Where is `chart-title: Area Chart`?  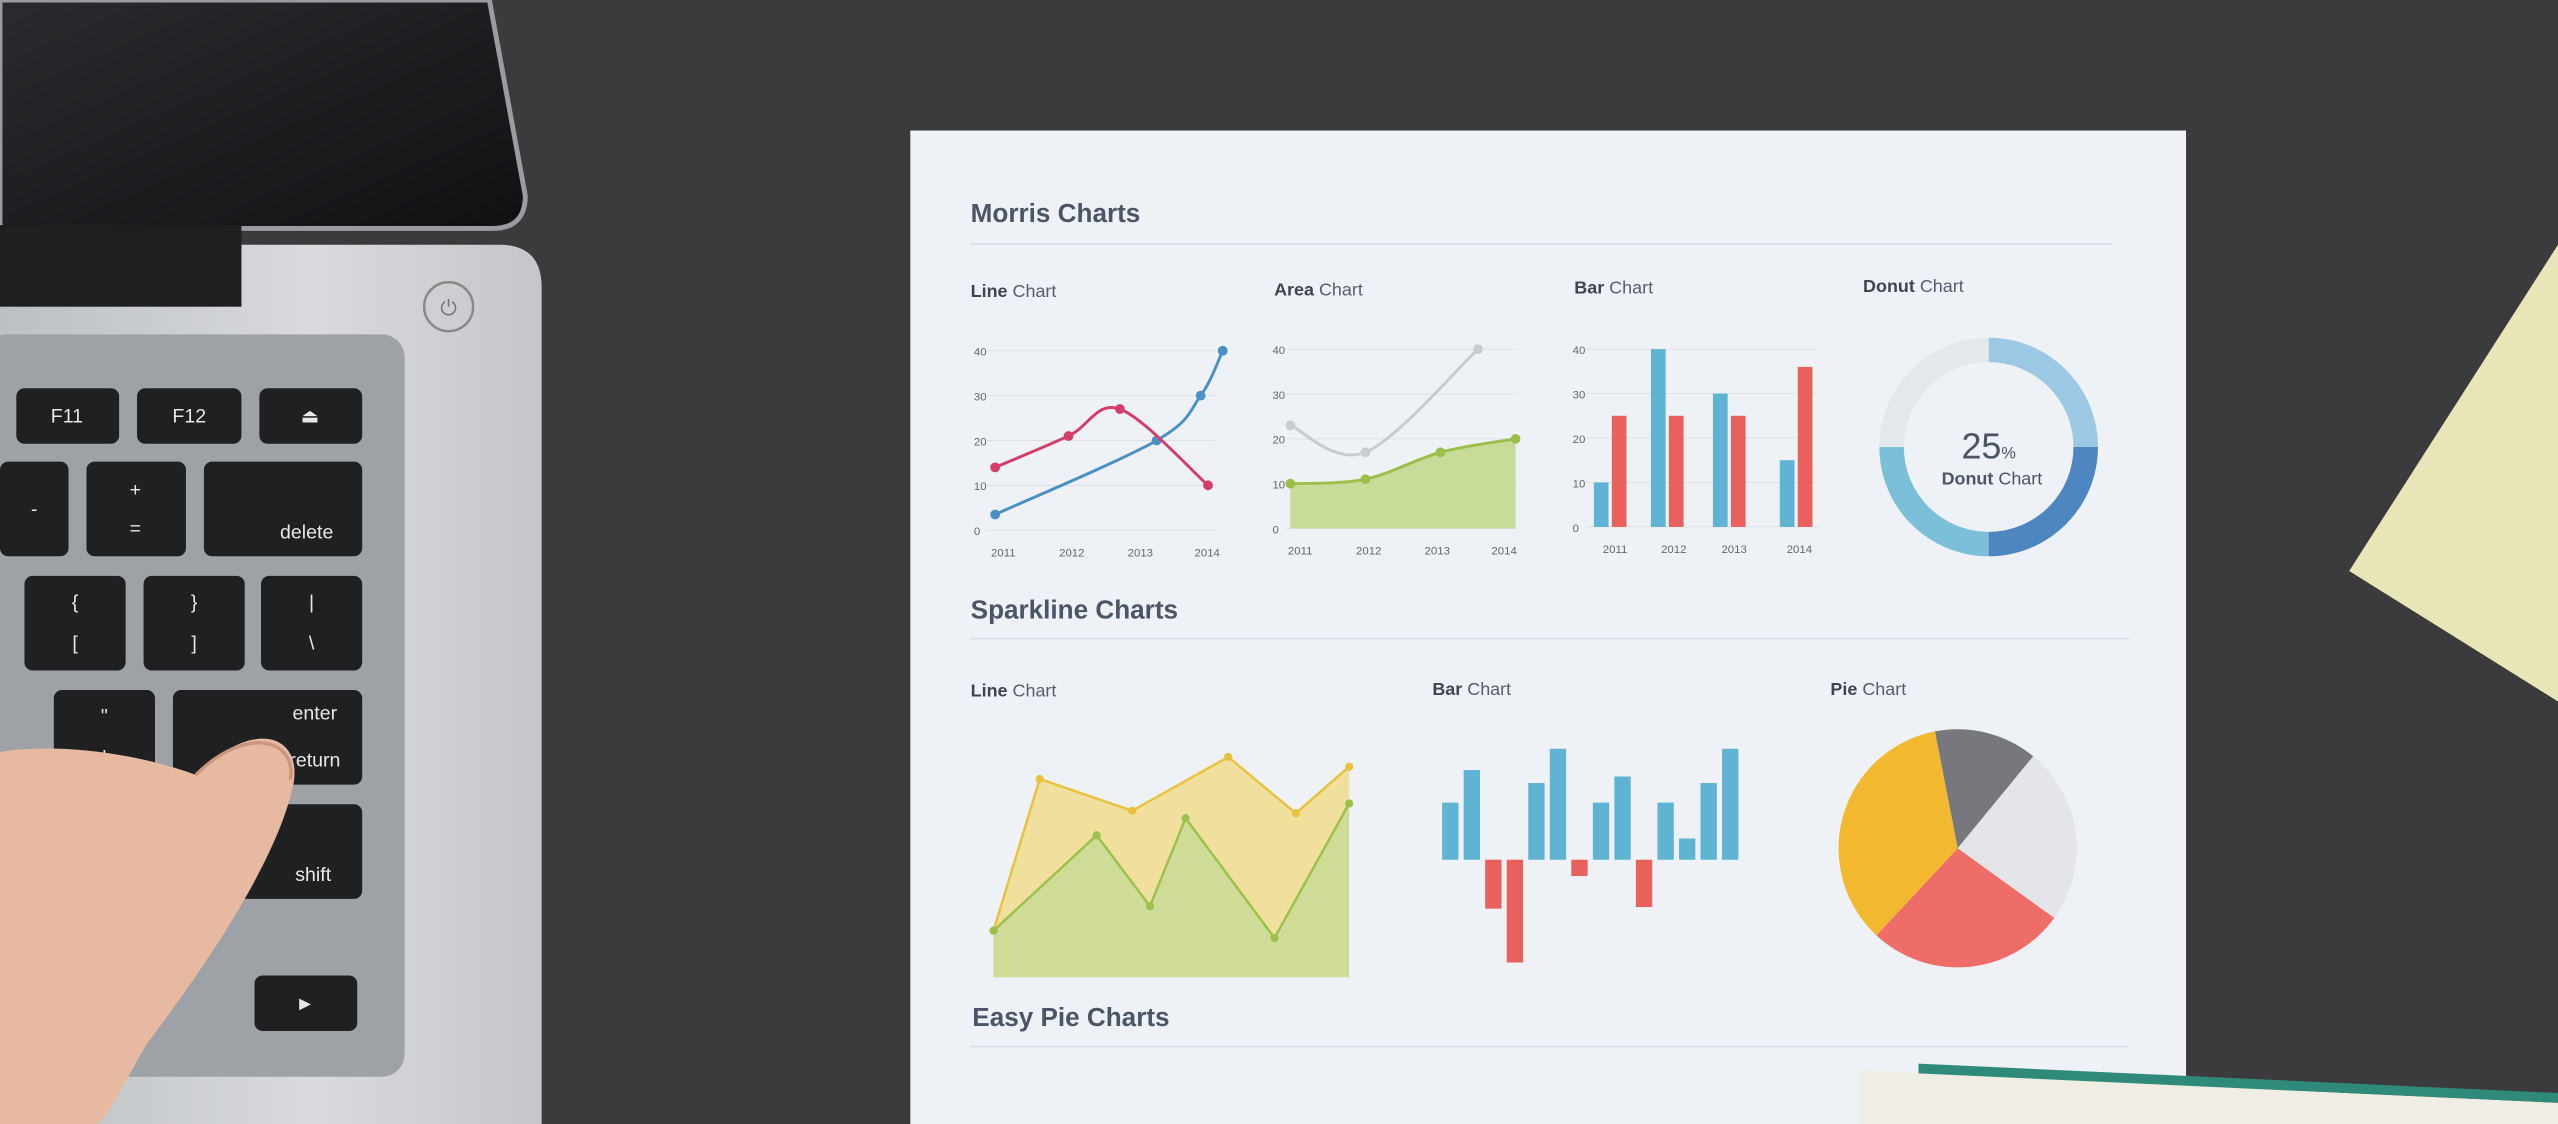
chart-title: Area Chart is located at coordinates (1318, 289).